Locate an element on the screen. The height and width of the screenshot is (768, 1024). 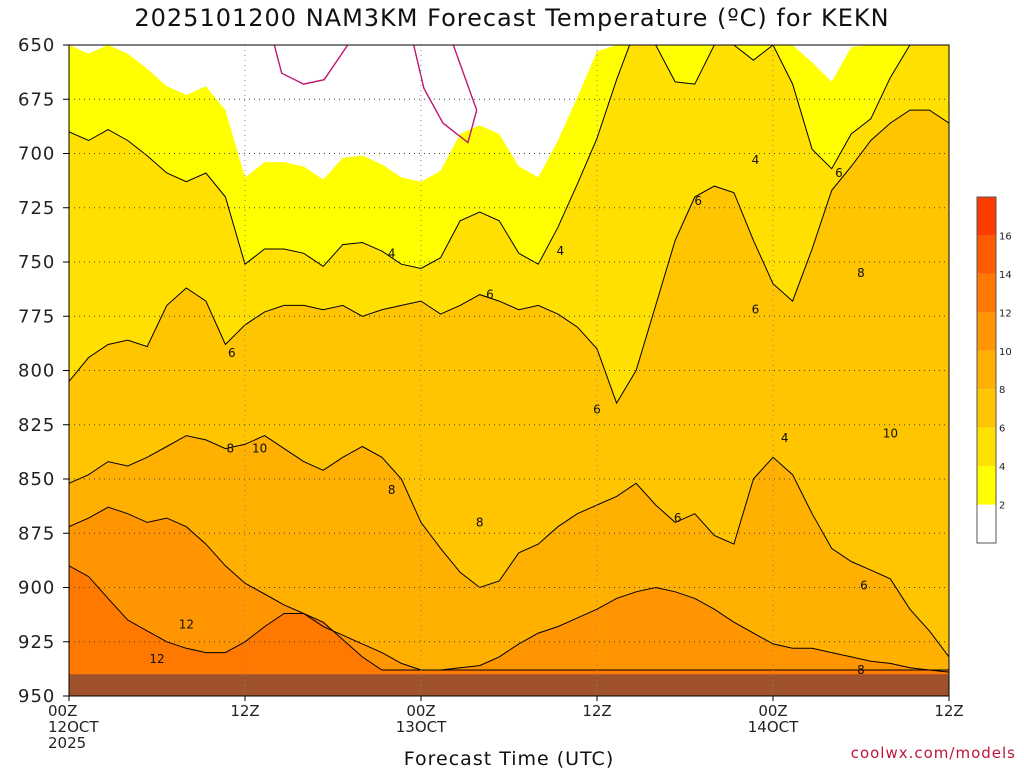
freezing-line is located at coordinates (375, 94).